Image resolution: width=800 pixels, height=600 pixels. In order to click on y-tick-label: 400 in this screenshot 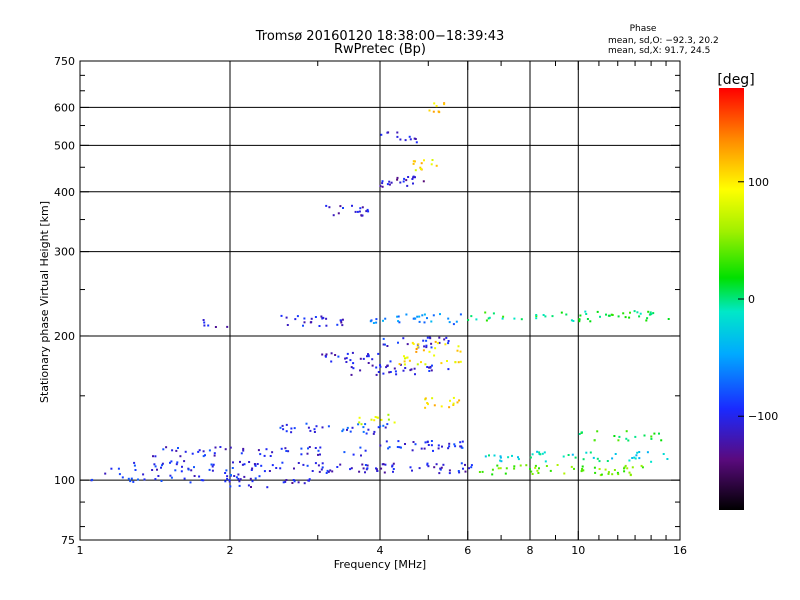, I will do `click(64, 192)`.